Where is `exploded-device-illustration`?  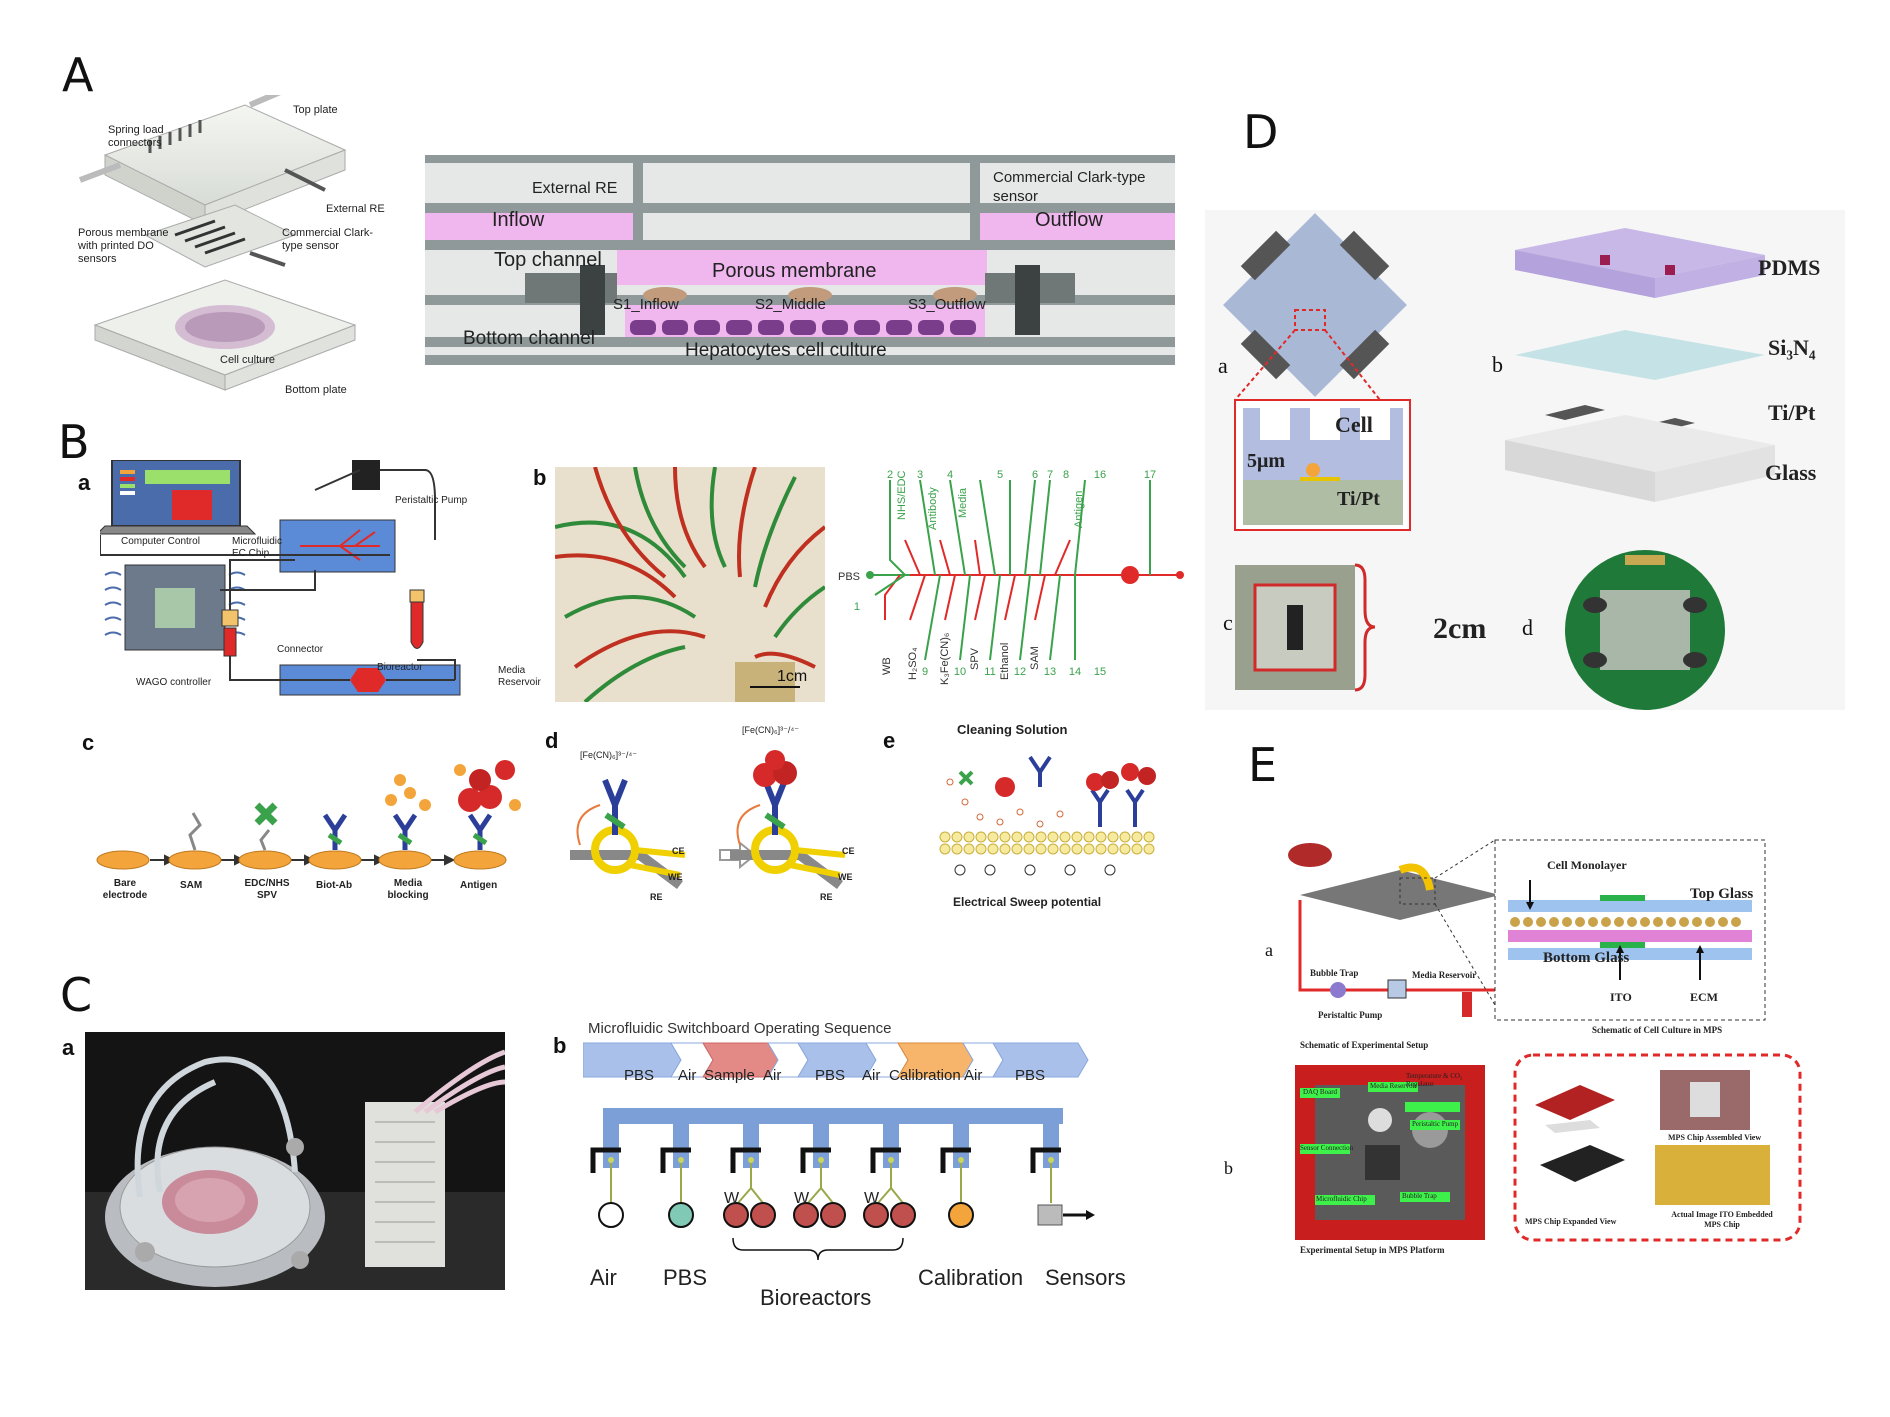 exploded-device-illustration is located at coordinates (217, 243).